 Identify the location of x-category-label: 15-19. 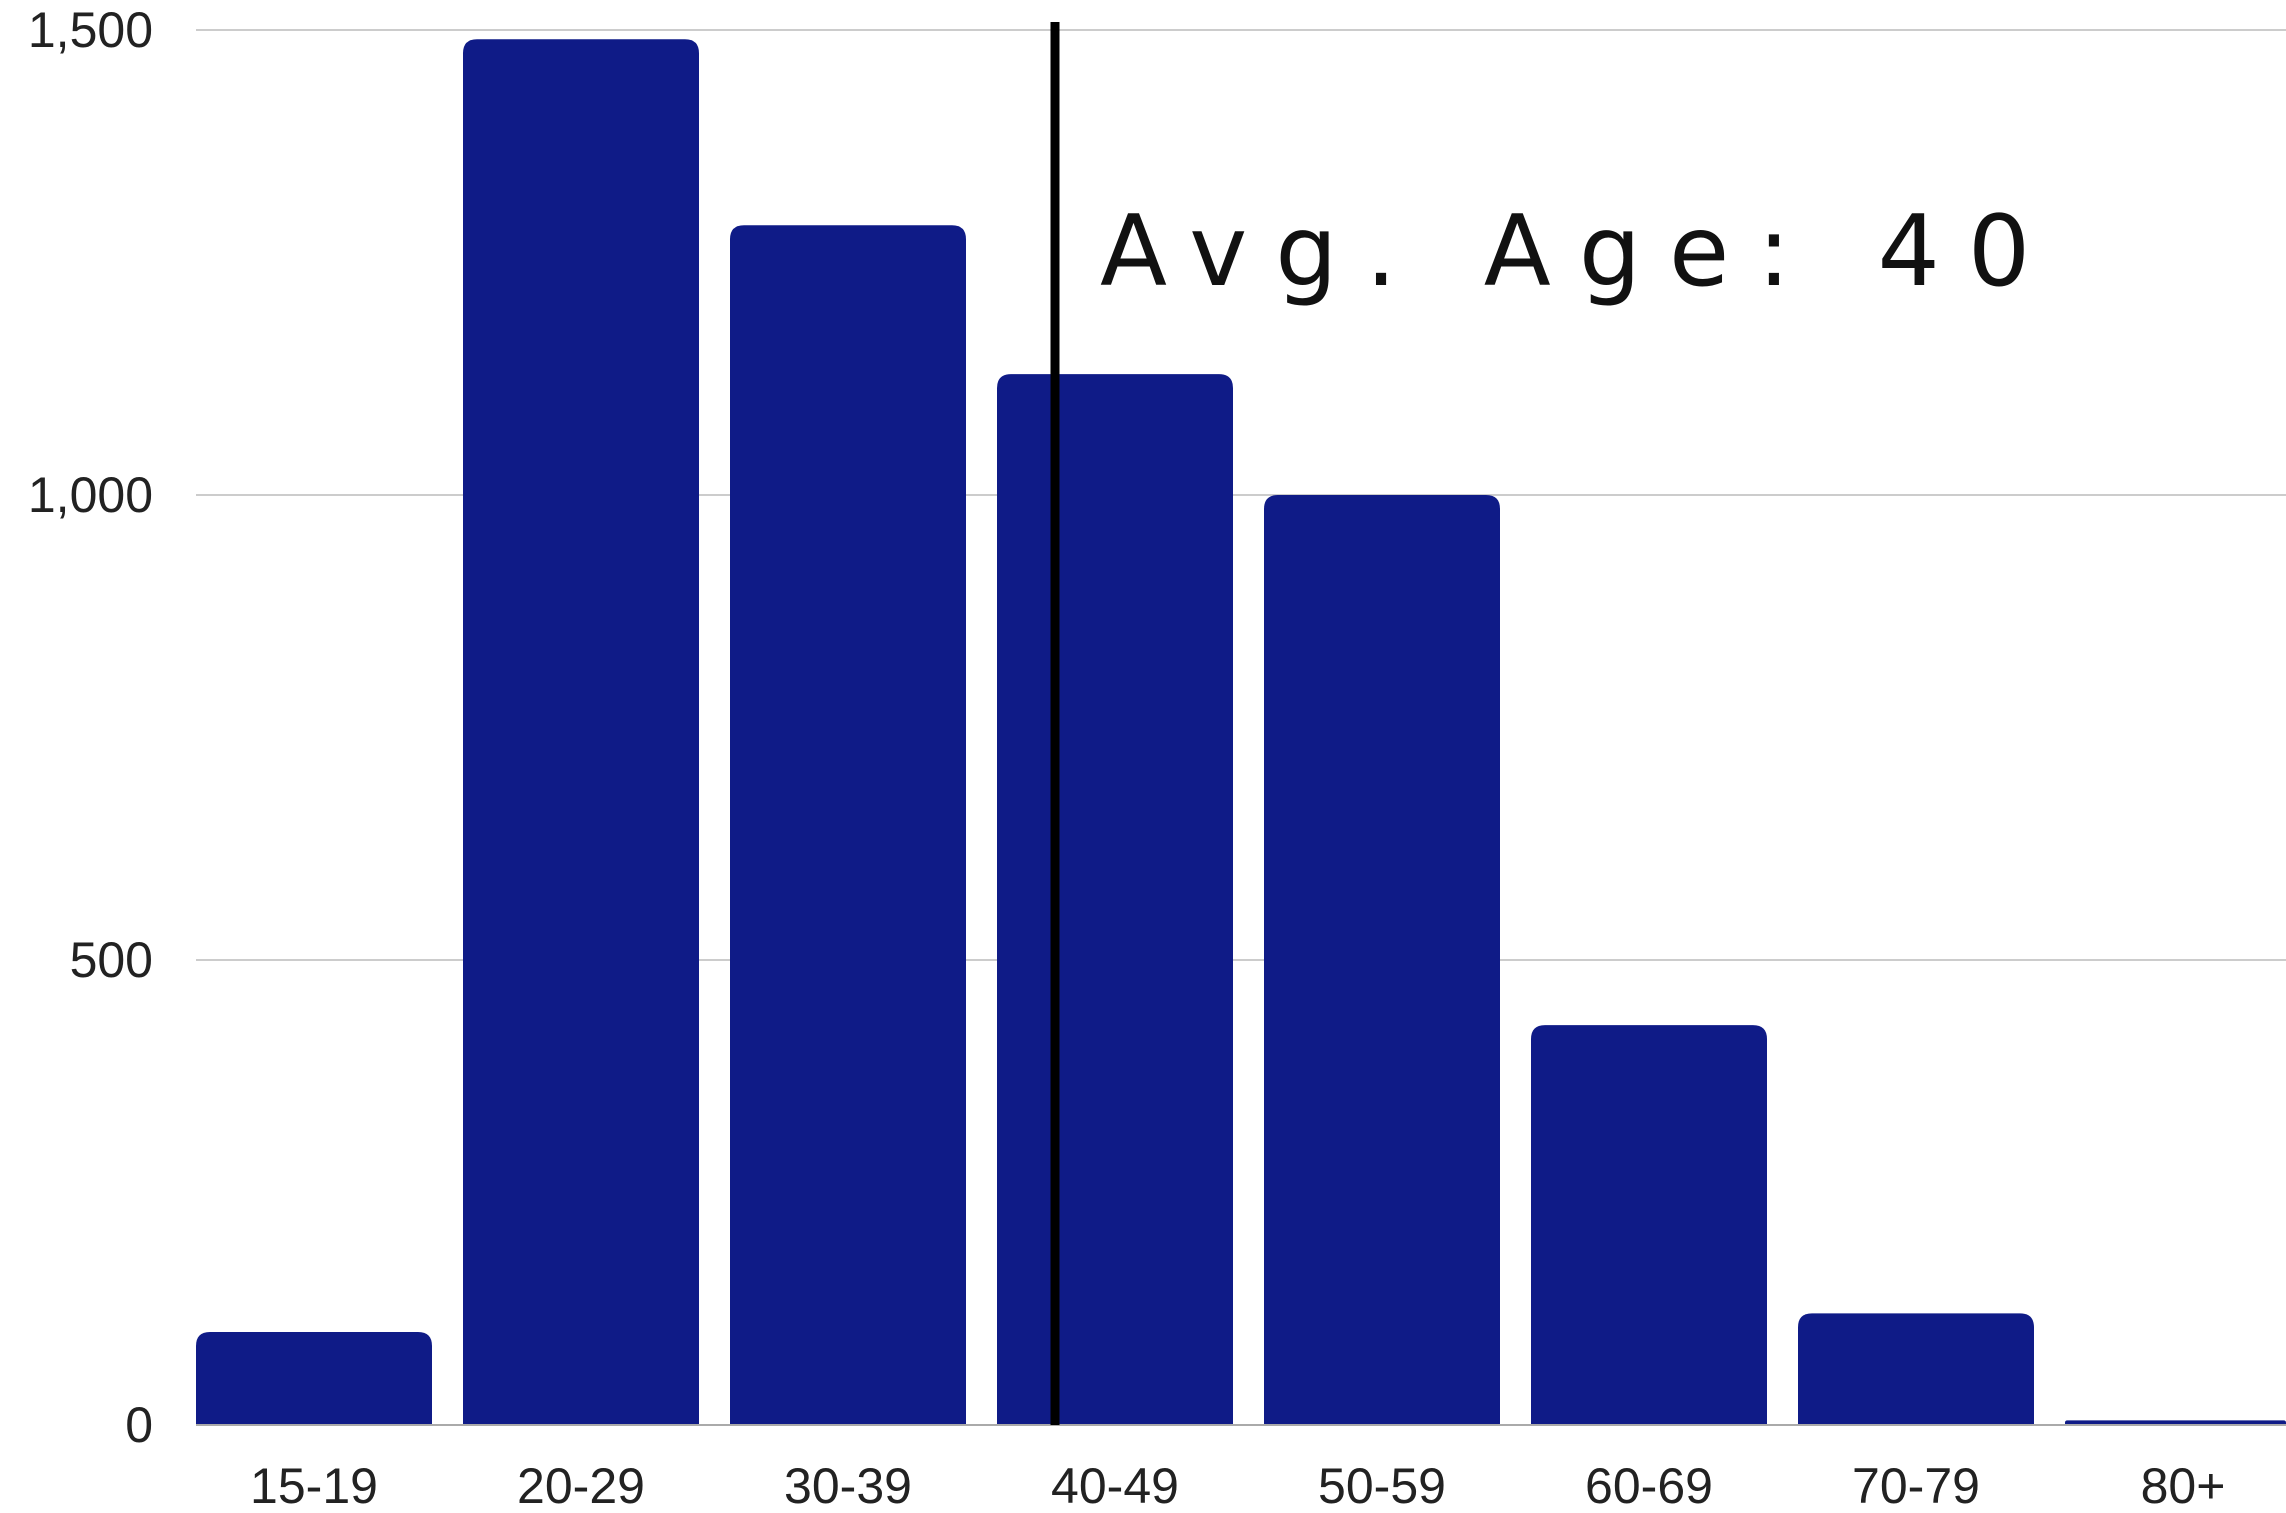
(314, 1485).